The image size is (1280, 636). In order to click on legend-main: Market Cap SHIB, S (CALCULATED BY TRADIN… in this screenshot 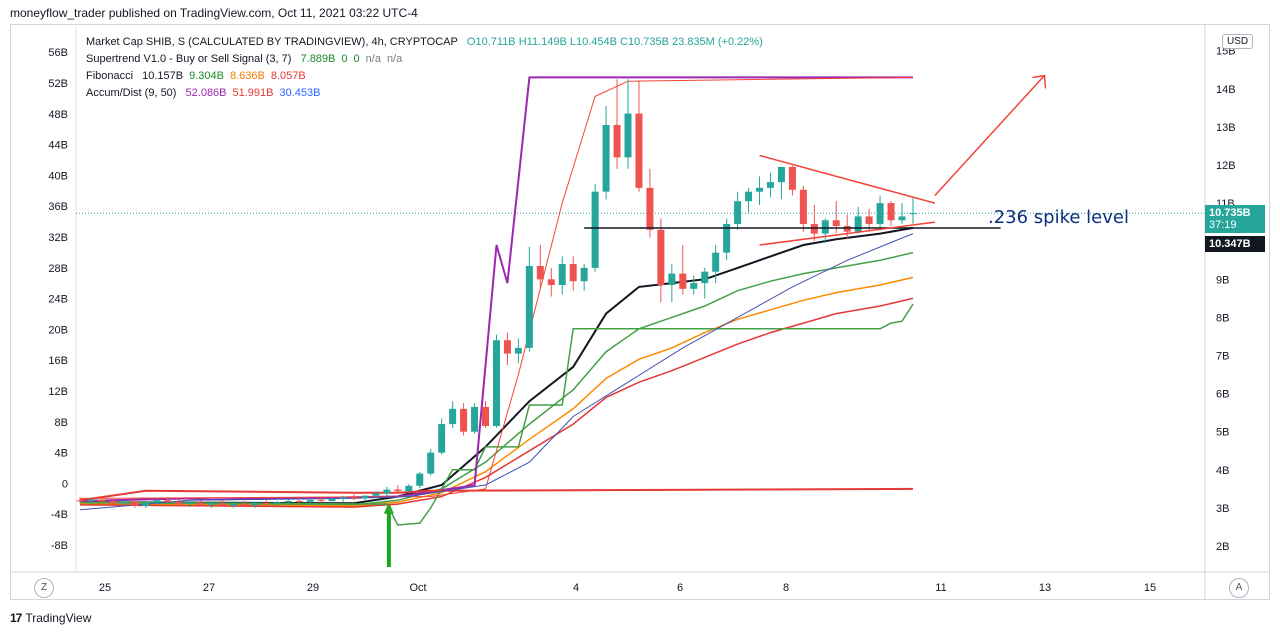, I will do `click(427, 42)`.